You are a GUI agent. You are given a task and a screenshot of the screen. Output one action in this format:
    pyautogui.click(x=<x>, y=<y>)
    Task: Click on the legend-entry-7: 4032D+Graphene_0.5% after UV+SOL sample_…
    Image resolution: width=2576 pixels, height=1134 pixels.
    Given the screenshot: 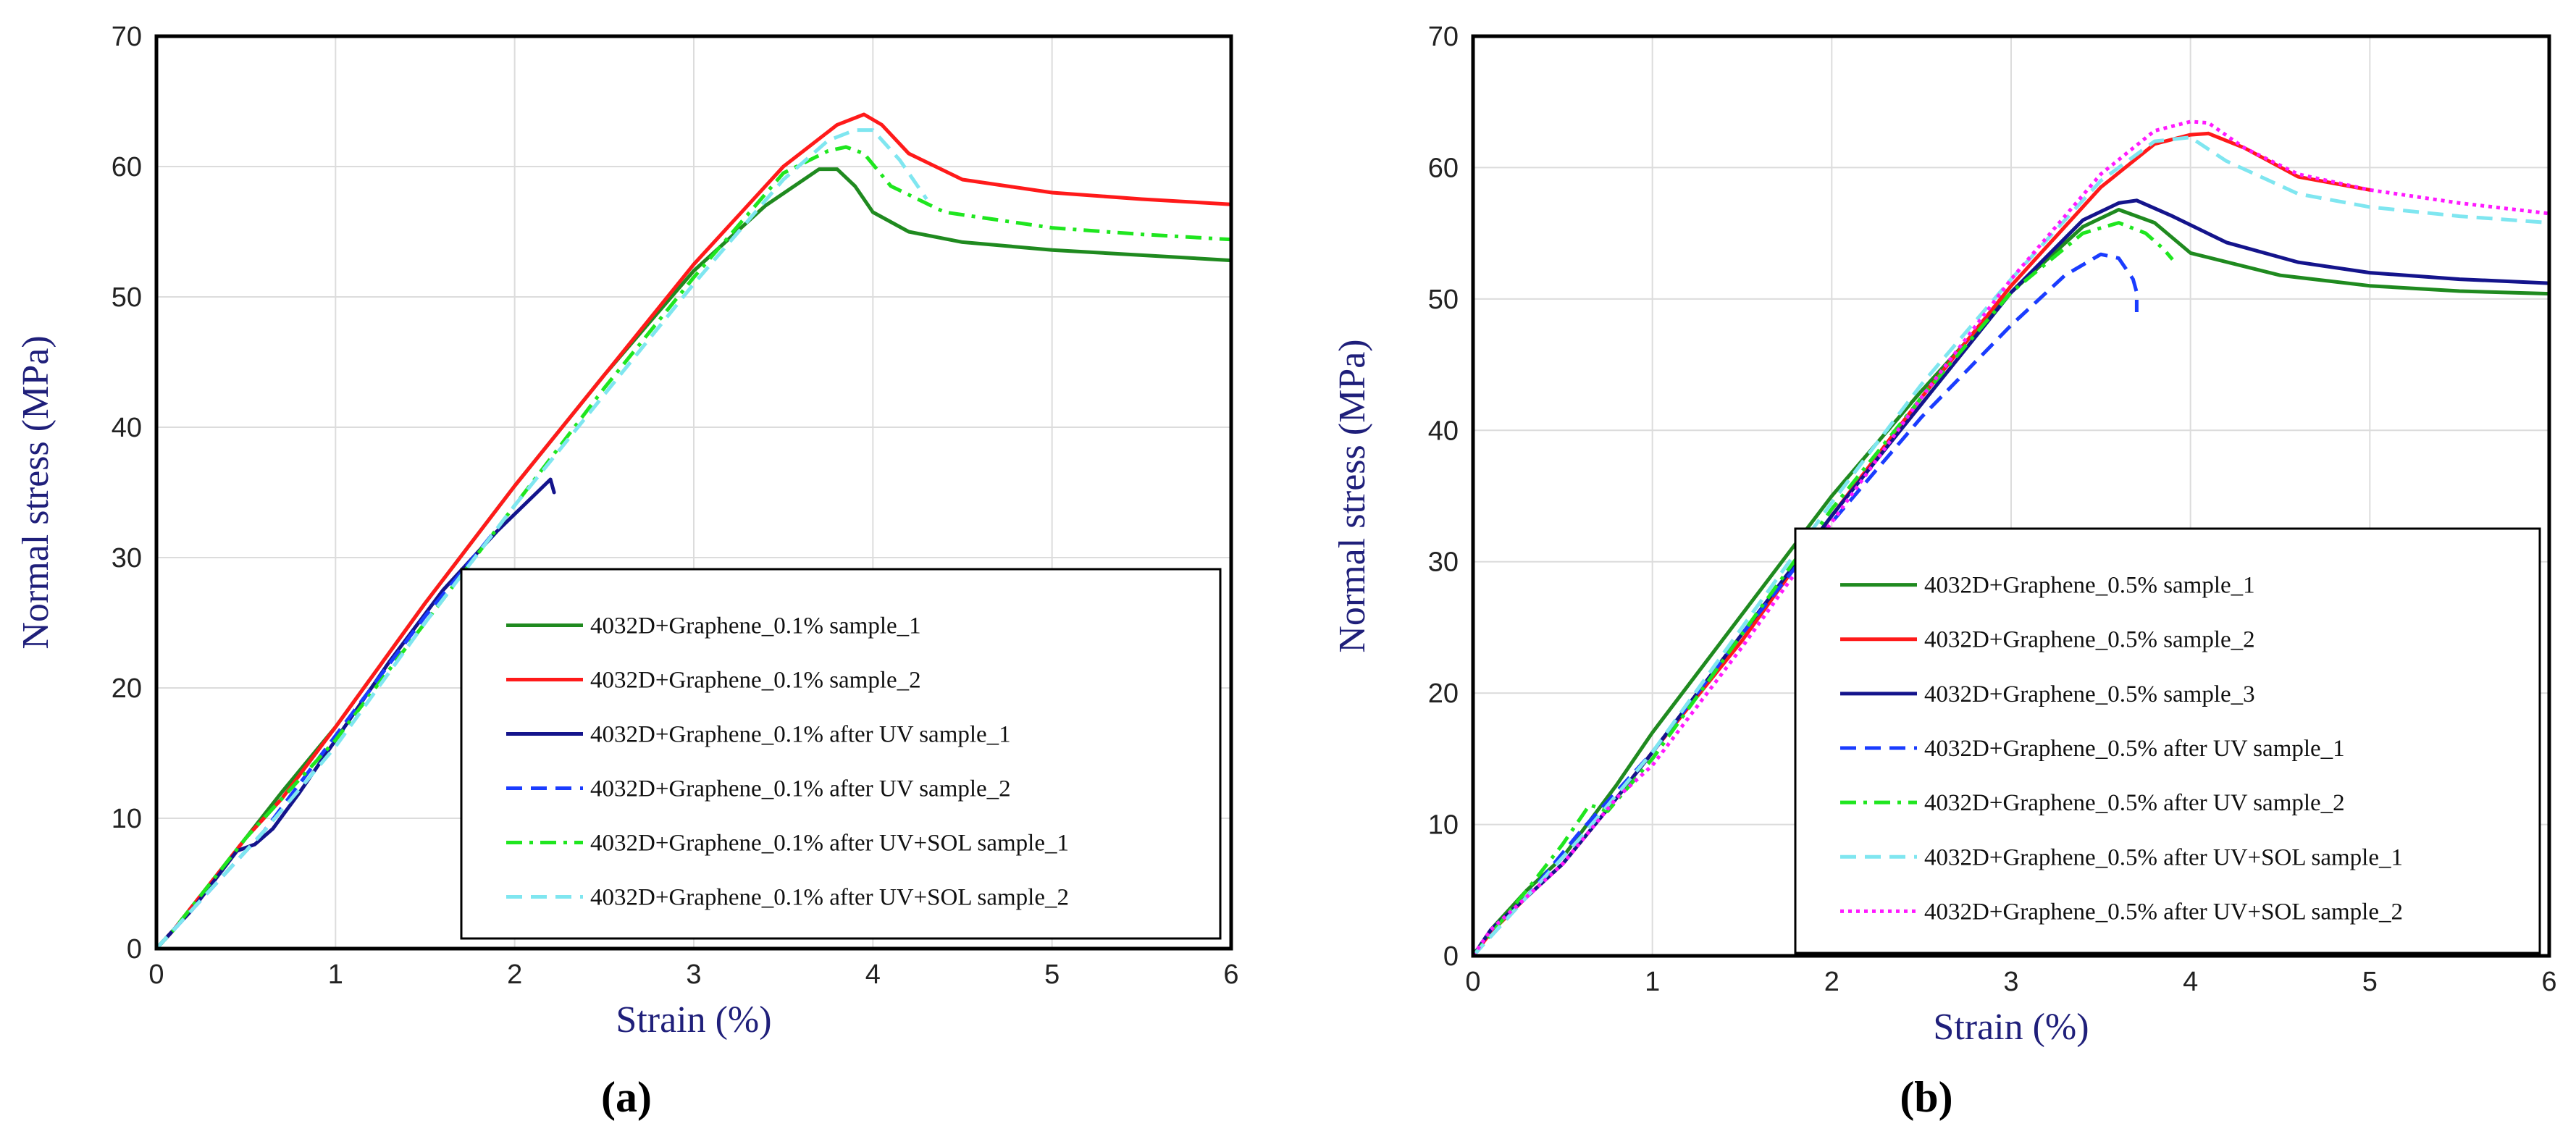 What is the action you would take?
    pyautogui.click(x=2163, y=912)
    